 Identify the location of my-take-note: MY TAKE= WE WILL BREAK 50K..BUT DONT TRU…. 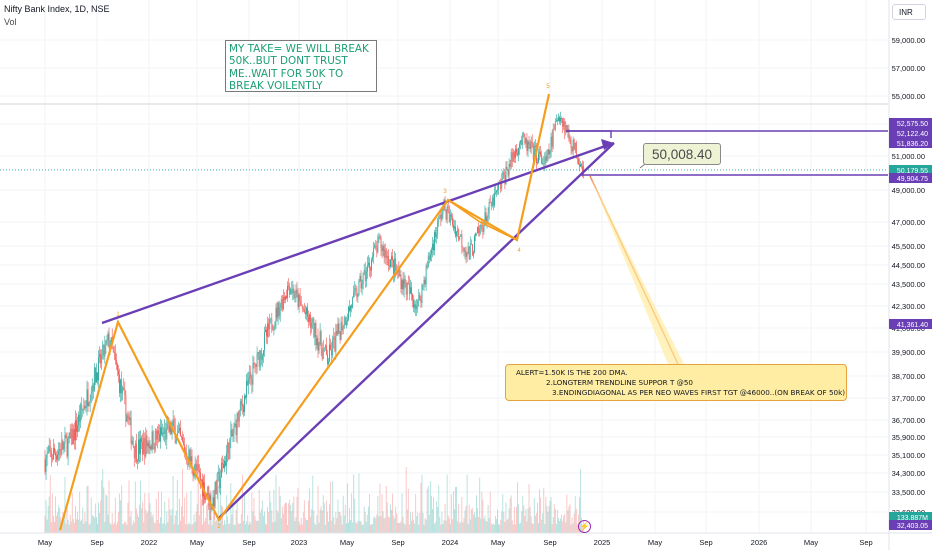
(301, 66).